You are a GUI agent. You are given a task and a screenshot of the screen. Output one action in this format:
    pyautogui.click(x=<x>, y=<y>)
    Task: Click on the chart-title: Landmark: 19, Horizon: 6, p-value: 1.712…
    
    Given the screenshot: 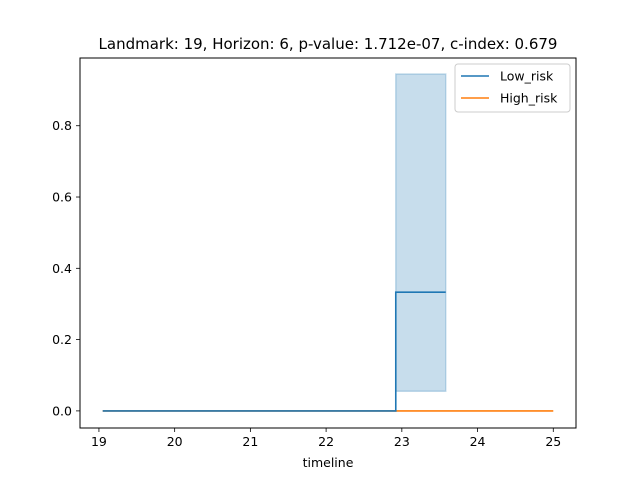 What is the action you would take?
    pyautogui.click(x=328, y=44)
    